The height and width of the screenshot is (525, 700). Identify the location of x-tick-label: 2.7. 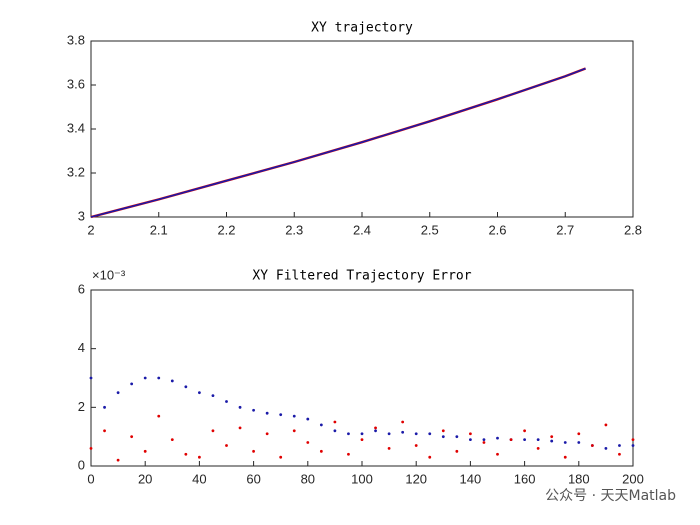
(565, 229).